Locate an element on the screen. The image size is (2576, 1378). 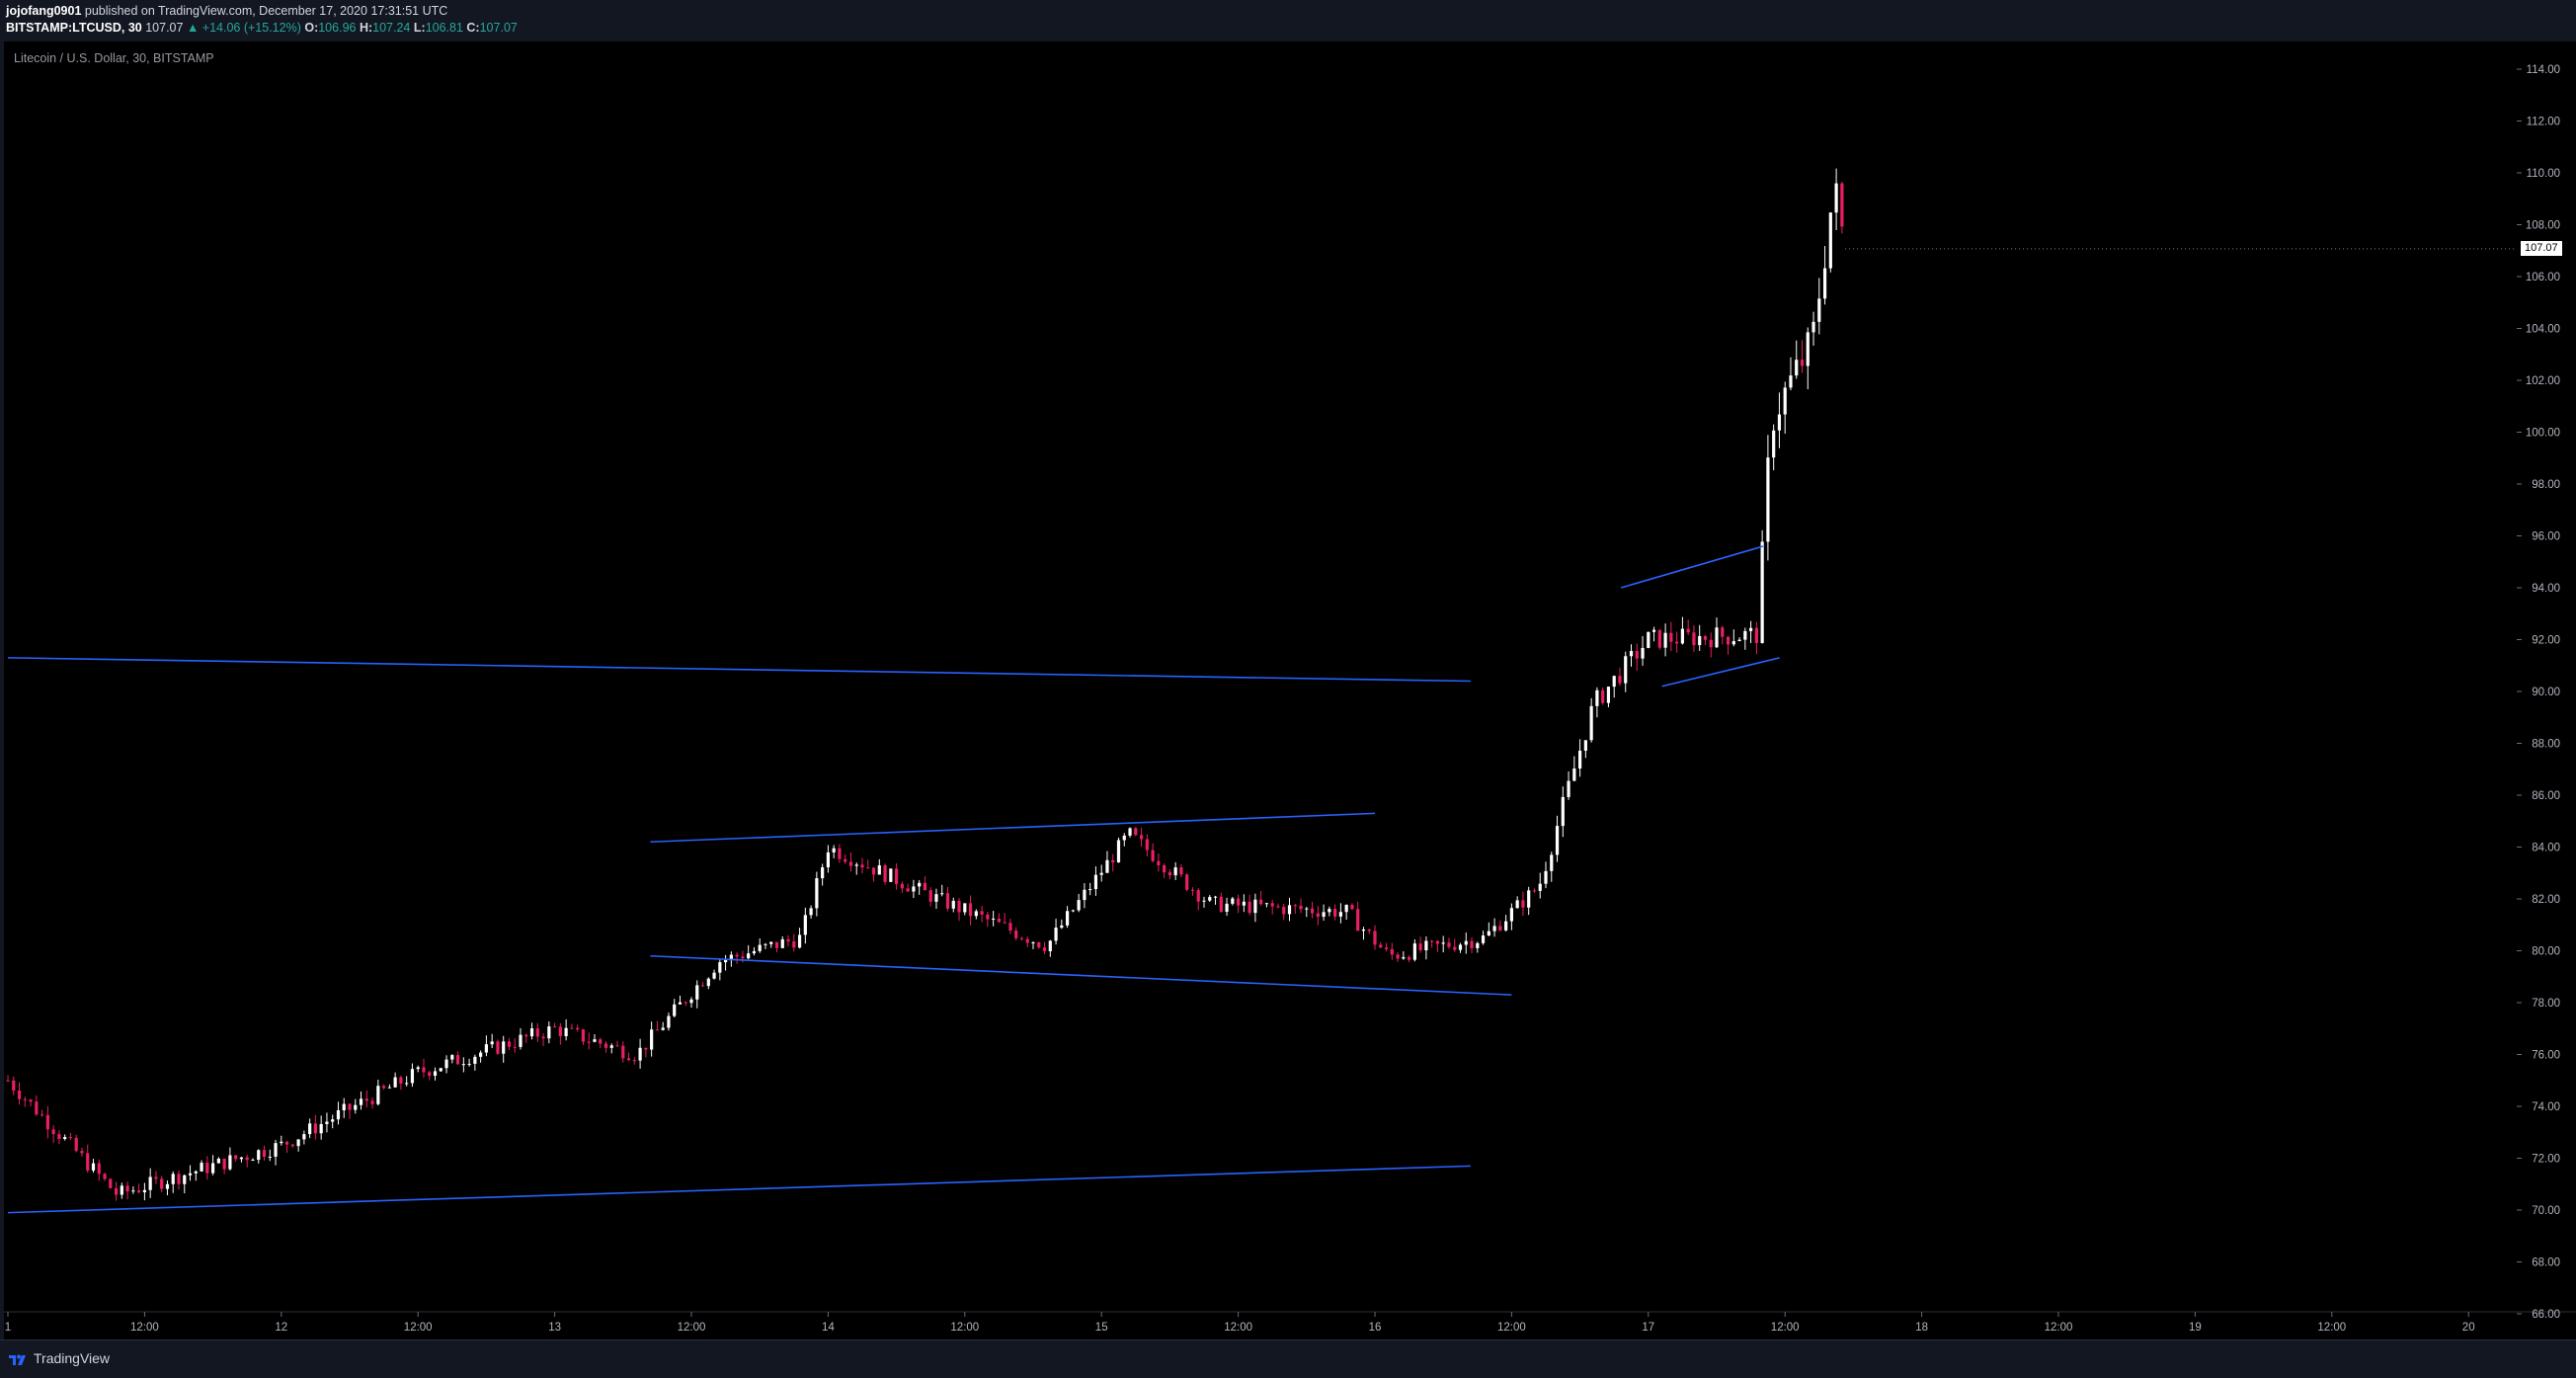
tradingview-logo-icon is located at coordinates (19, 1359).